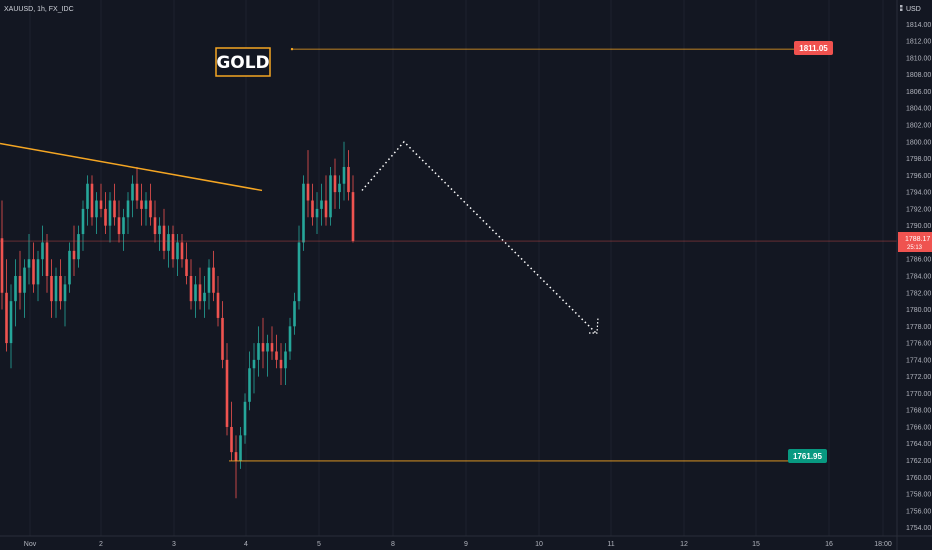 Image resolution: width=932 pixels, height=550 pixels. What do you see at coordinates (918, 193) in the screenshot?
I see `price-tick-label: 1794.00` at bounding box center [918, 193].